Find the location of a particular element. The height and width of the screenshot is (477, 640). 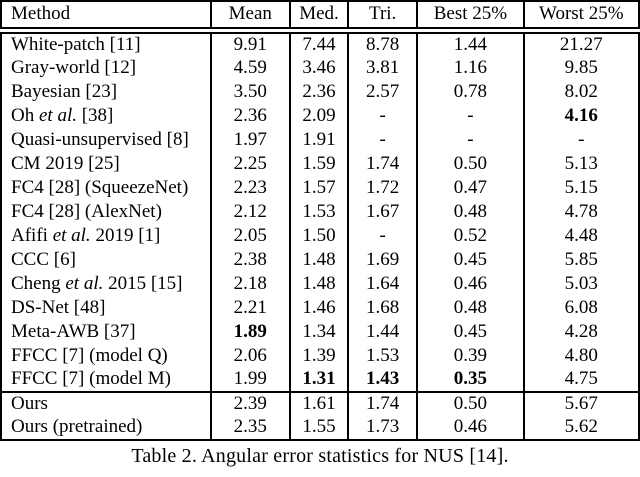

method-name-segment: Ours (pretrained) is located at coordinates (77, 426).